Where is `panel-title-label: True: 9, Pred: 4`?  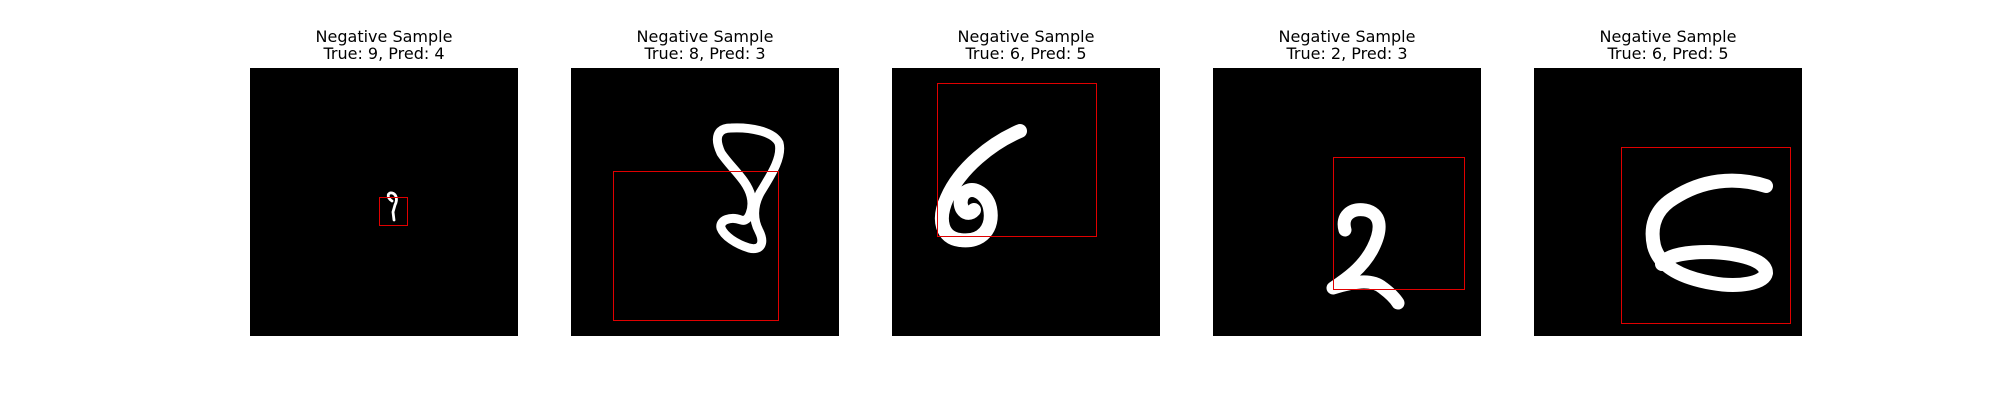 panel-title-label: True: 9, Pred: 4 is located at coordinates (384, 53).